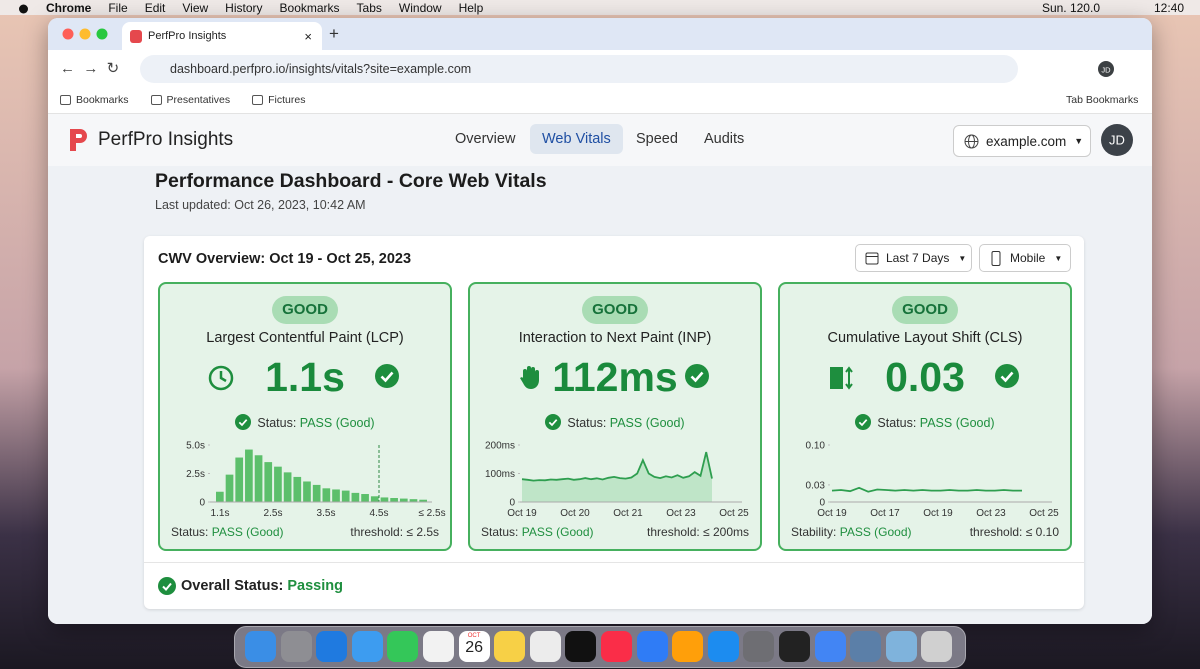  Describe the element at coordinates (262, 586) in the screenshot. I see `overall-status: Overall Status: Passing` at that location.